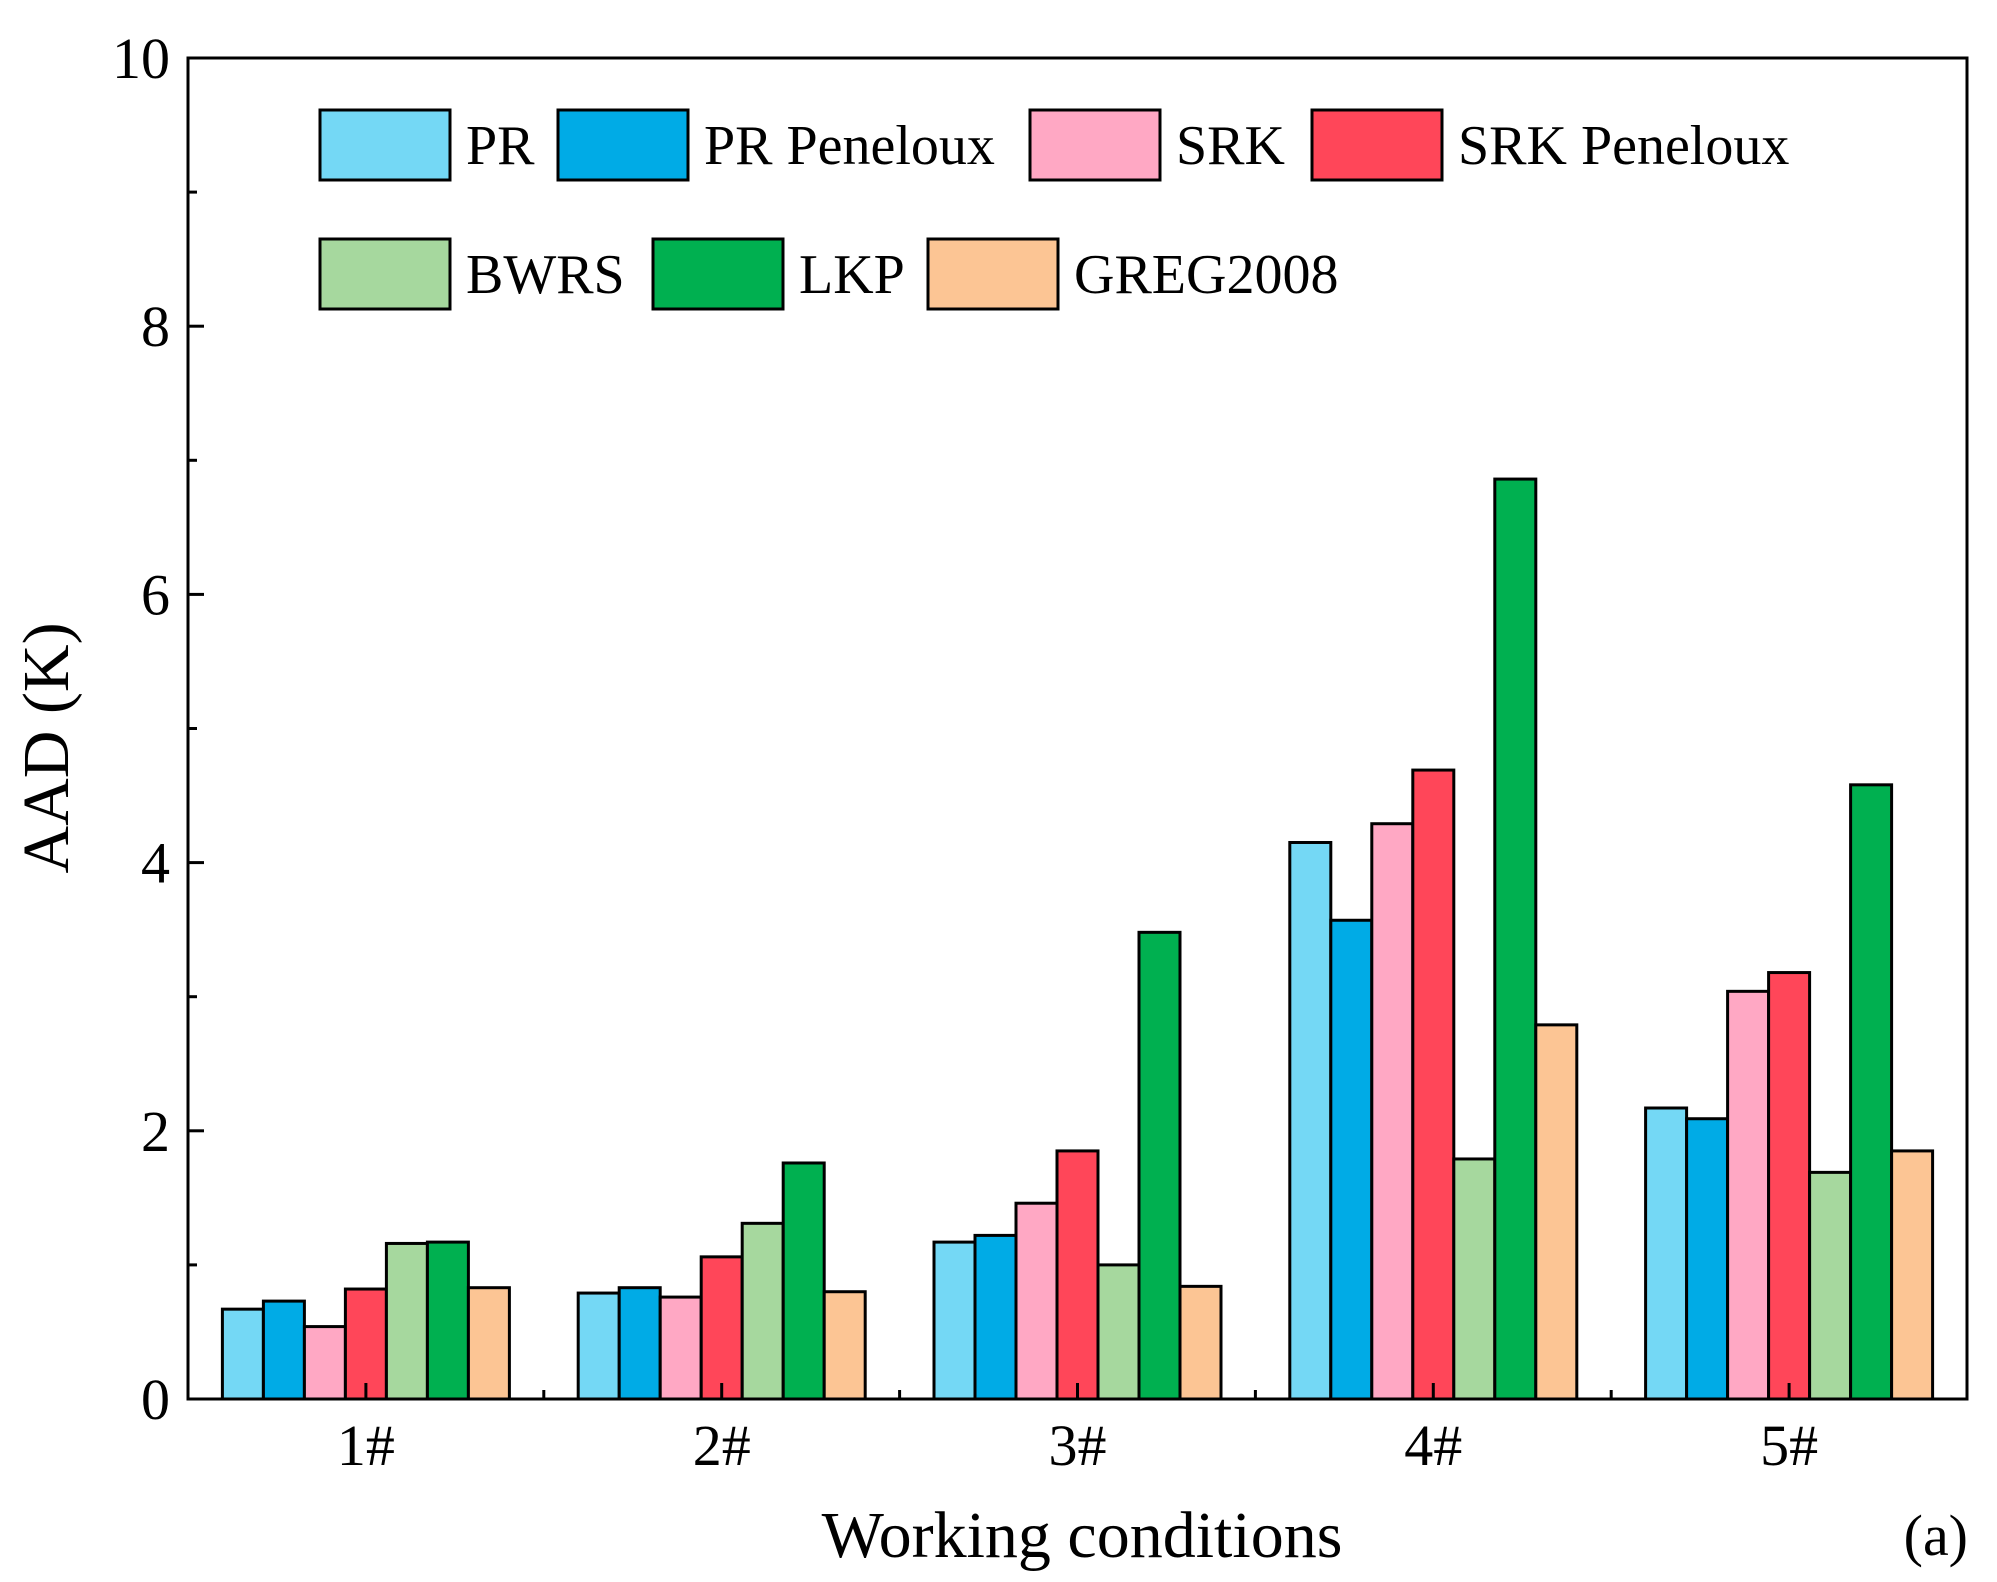 The image size is (1997, 1582). Describe the element at coordinates (385, 274) in the screenshot. I see `legend-swatch-bwrs` at that location.